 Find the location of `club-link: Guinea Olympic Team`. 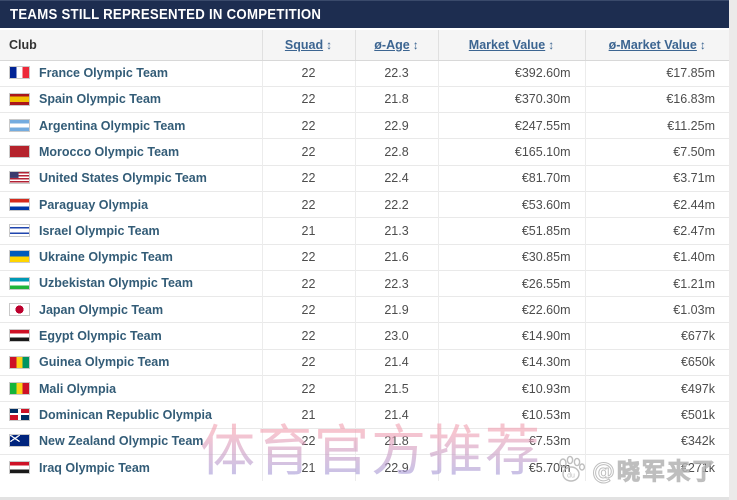

club-link: Guinea Olympic Team is located at coordinates (104, 362).